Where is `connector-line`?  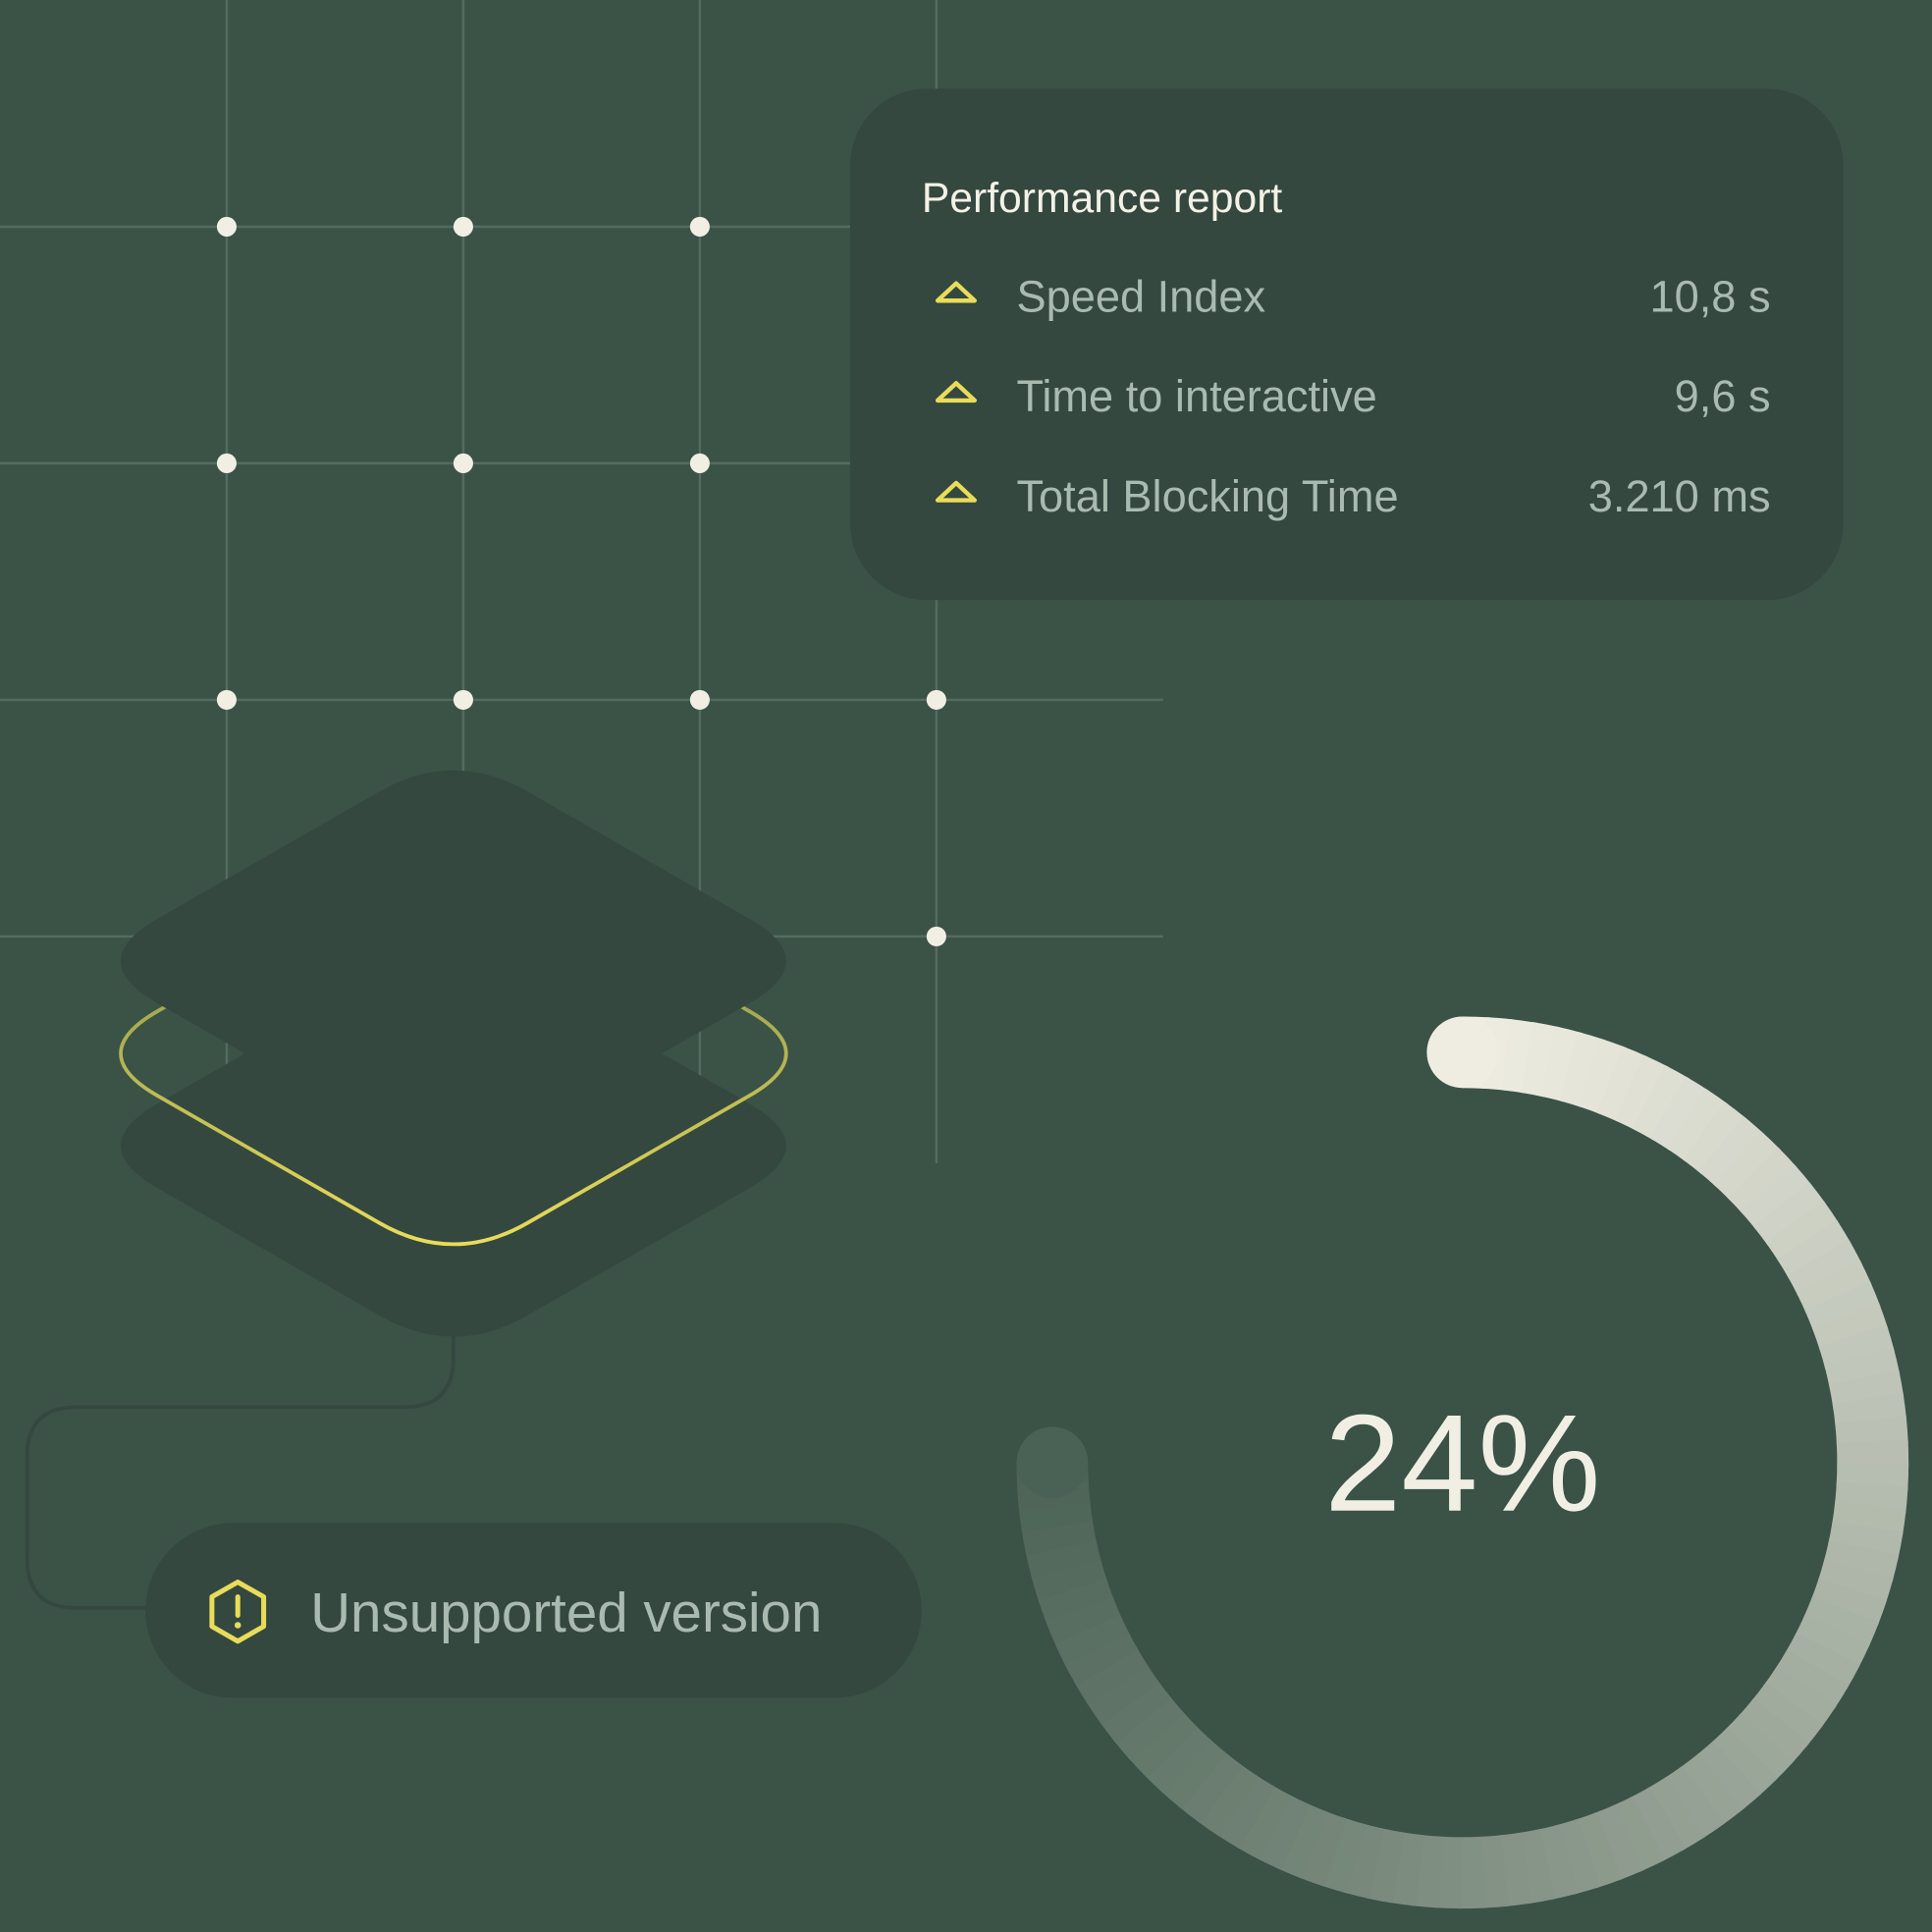
connector-line is located at coordinates (240, 1433).